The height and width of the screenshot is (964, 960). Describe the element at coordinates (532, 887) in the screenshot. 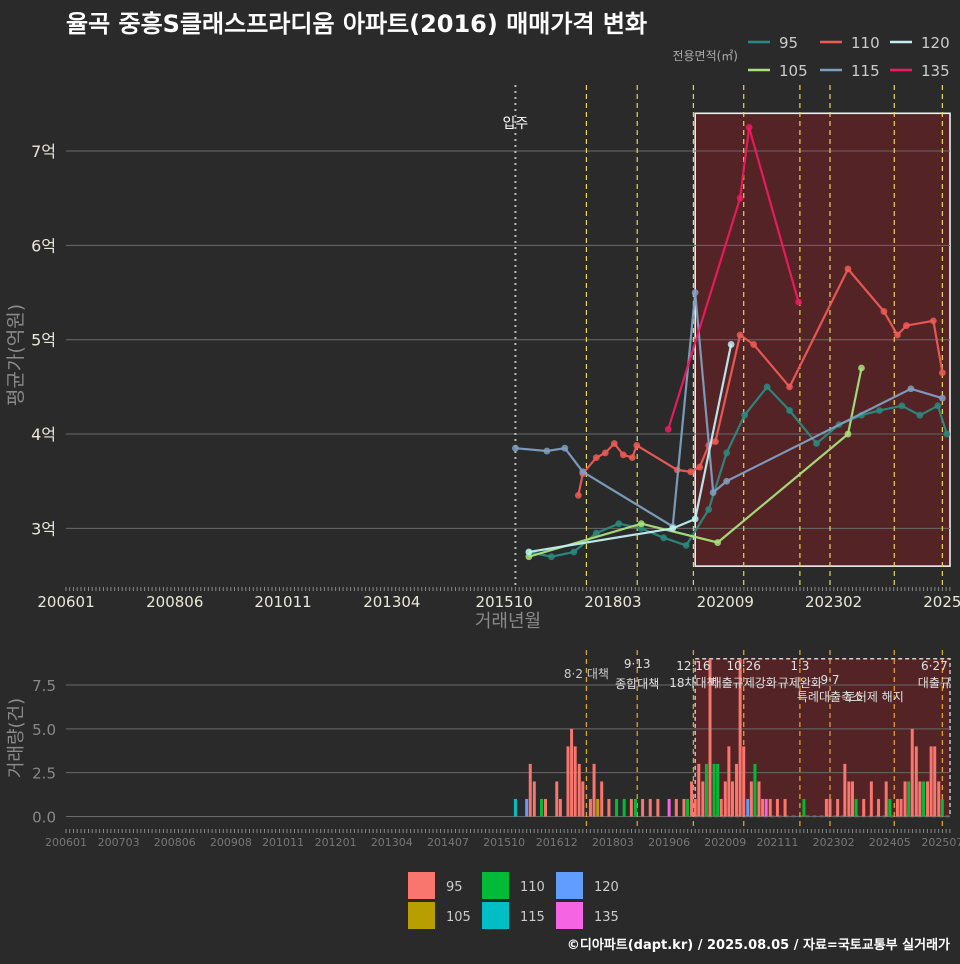

I see `bar-legend-label-110: 110` at that location.